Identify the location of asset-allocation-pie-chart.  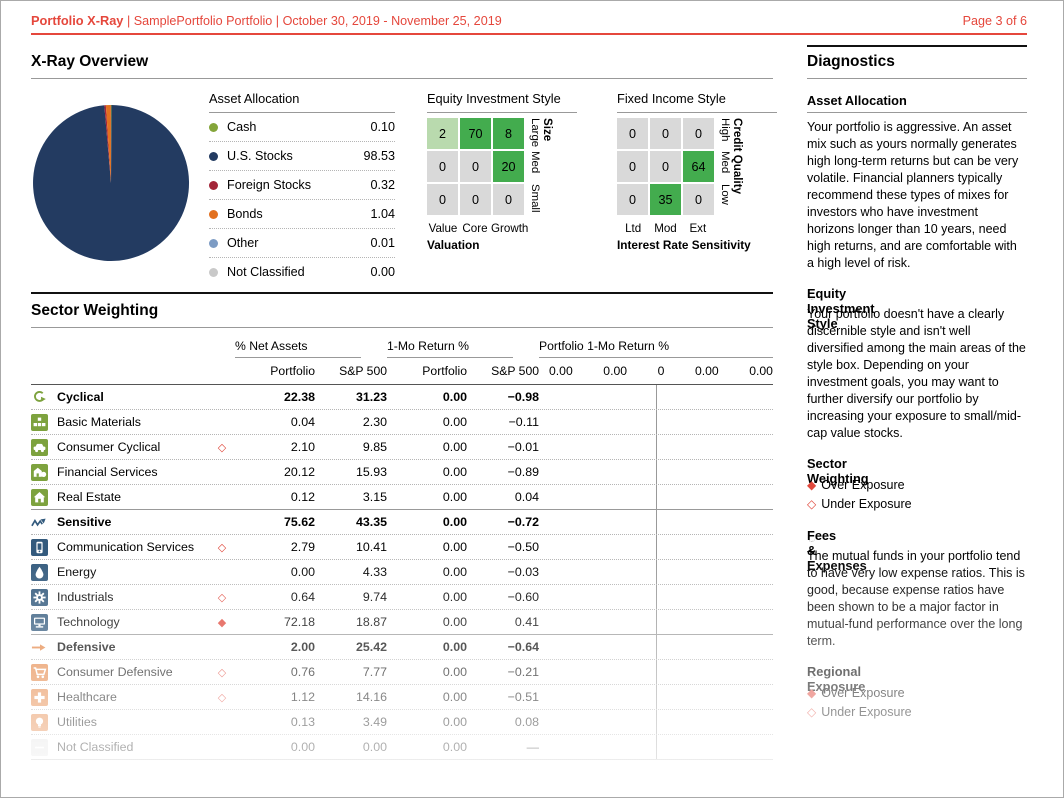
(111, 194).